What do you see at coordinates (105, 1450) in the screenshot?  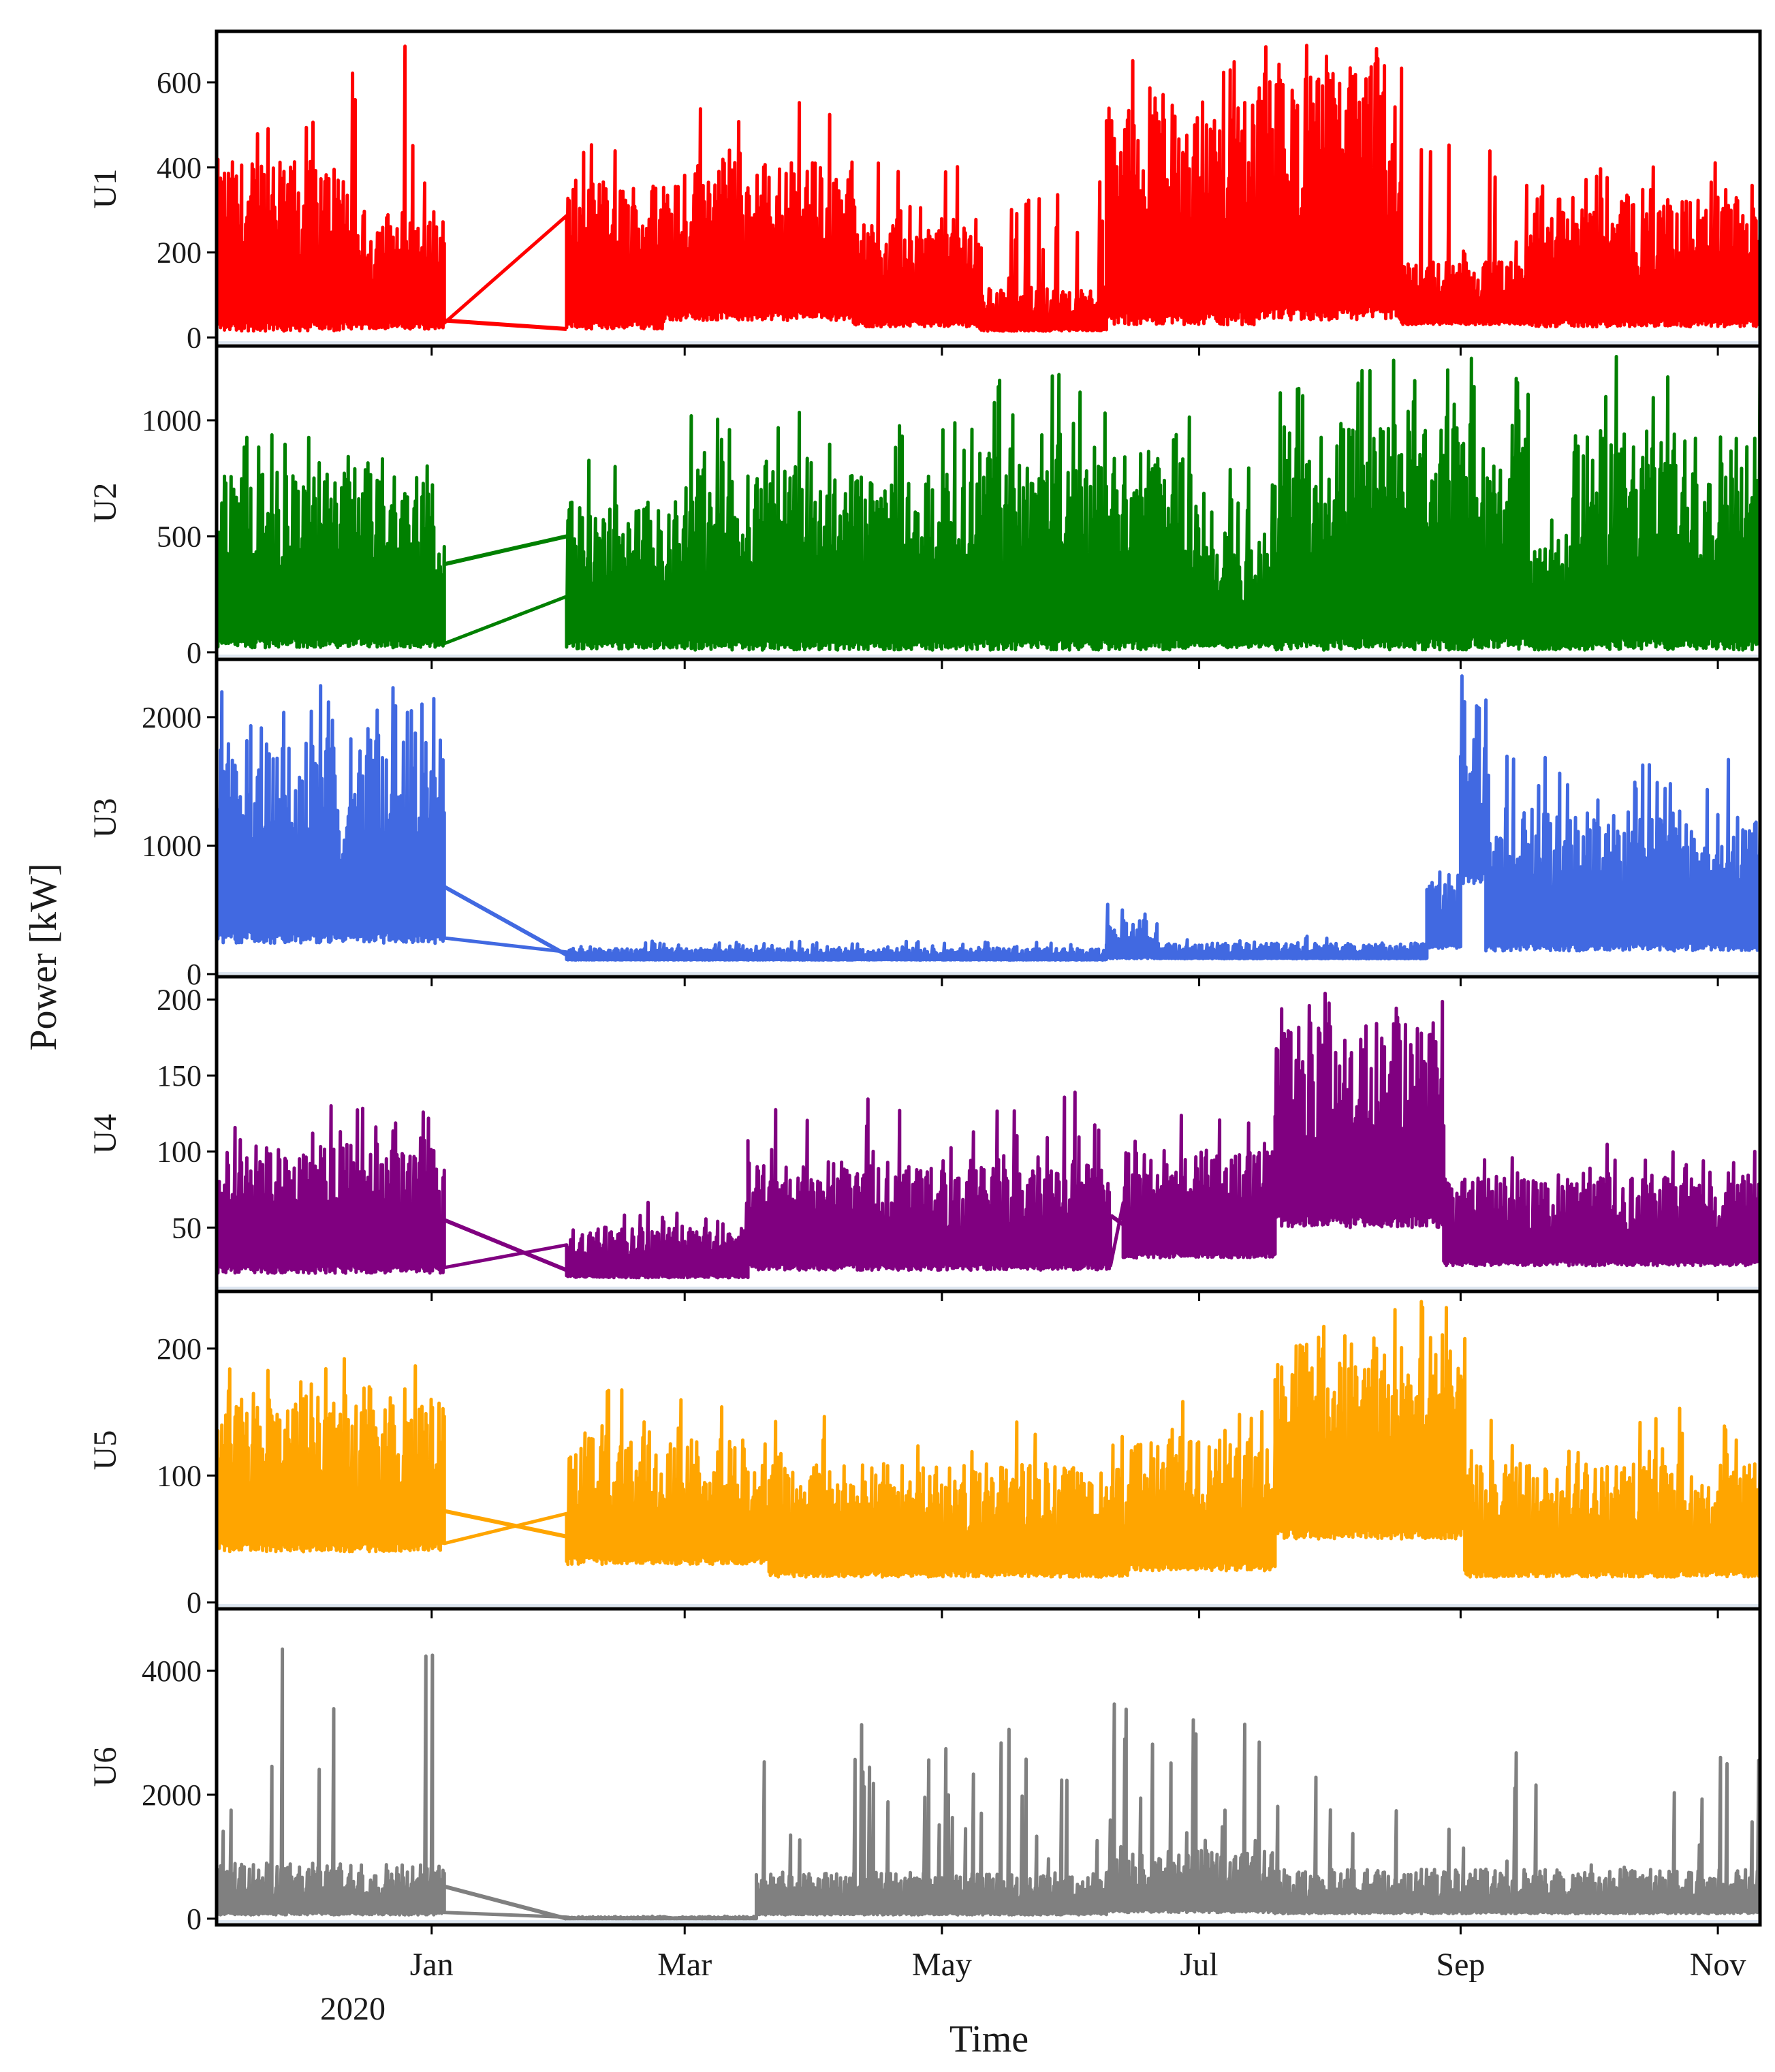 I see `panel-label-u5: U5` at bounding box center [105, 1450].